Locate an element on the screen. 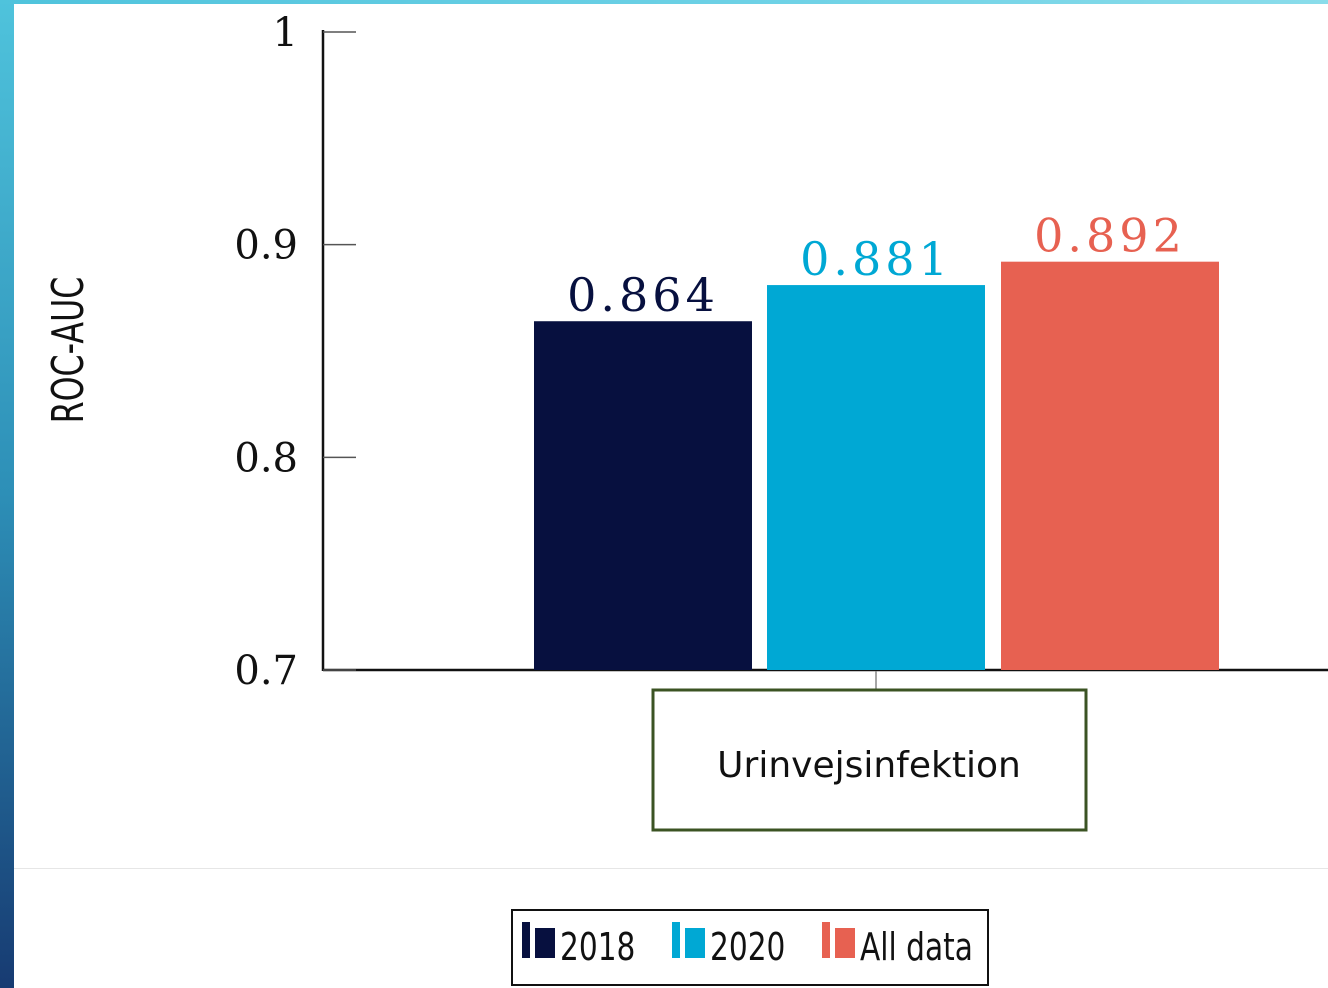 This screenshot has height=988, width=1328. y-tick-label: 0.8 is located at coordinates (266, 458).